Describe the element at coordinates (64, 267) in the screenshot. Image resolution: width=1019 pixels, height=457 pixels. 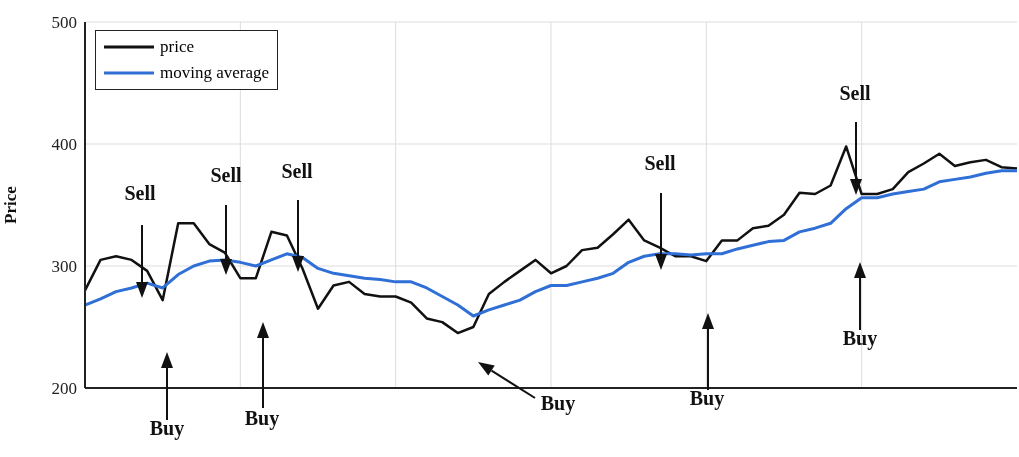
I see `y-tick-label: 300` at that location.